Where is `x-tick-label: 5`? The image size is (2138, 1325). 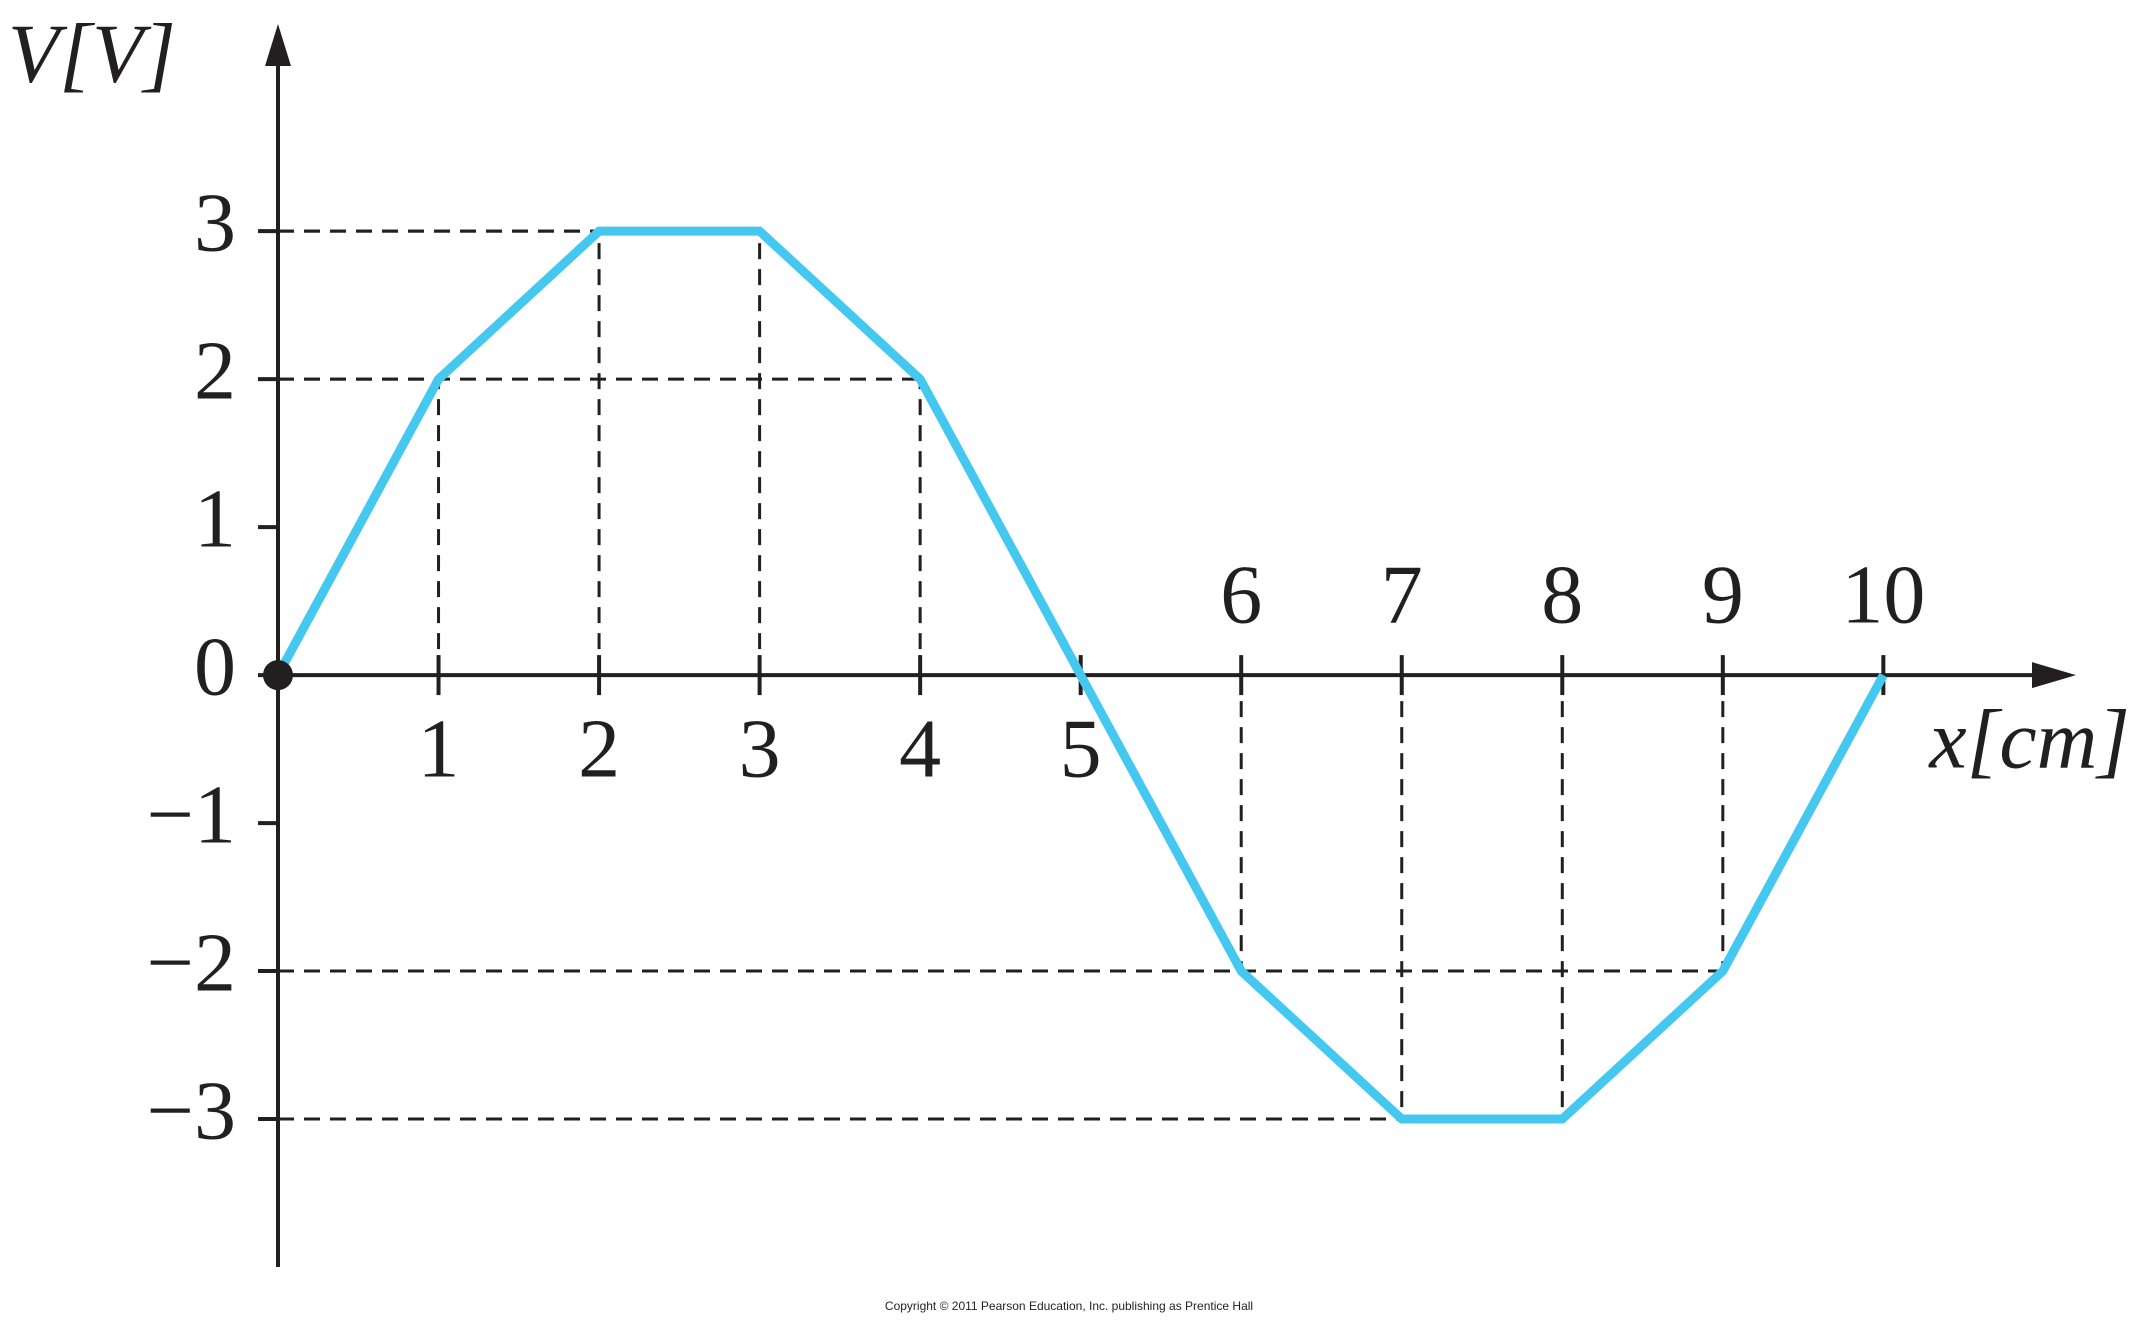
x-tick-label: 5 is located at coordinates (1081, 748).